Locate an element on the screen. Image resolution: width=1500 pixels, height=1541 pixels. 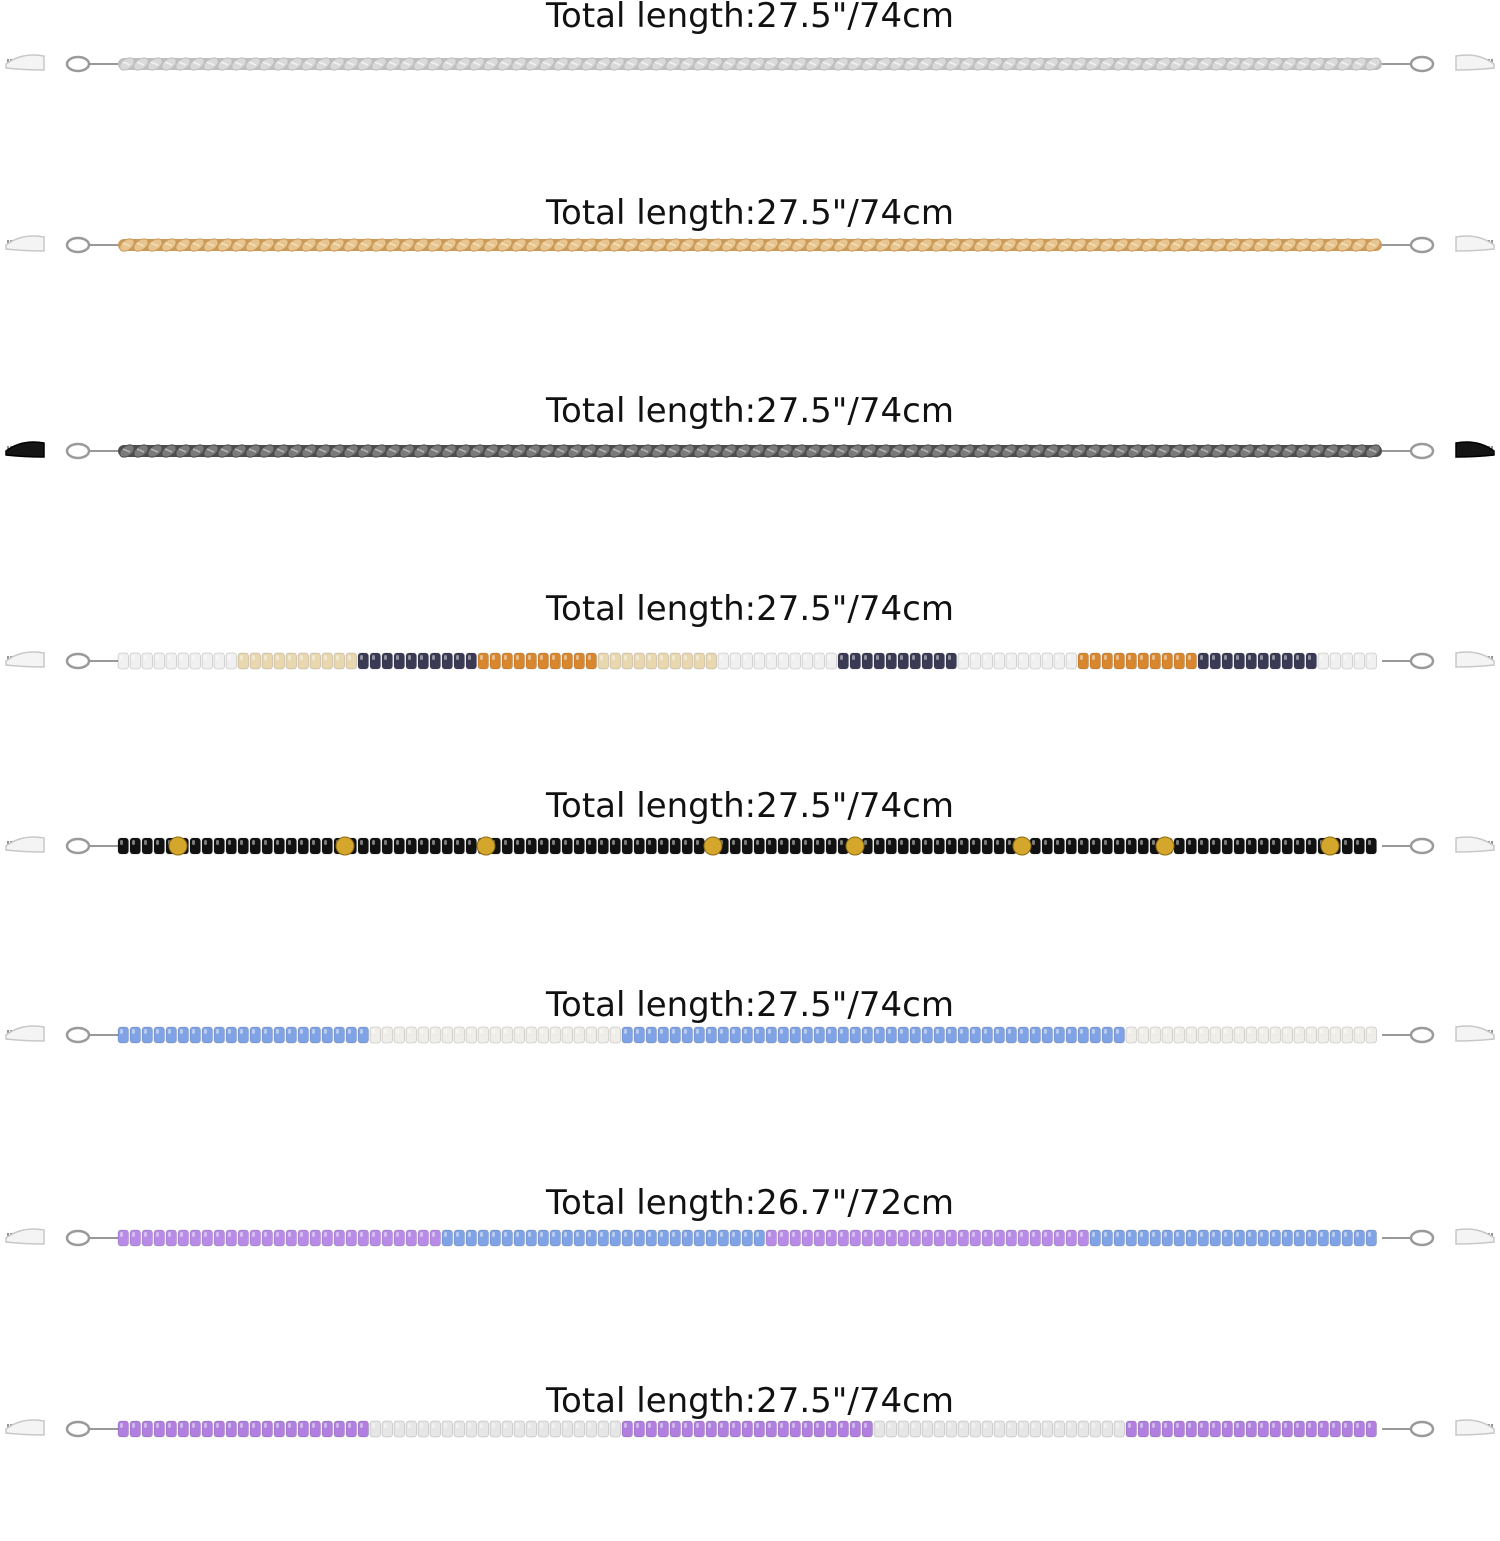
length-caption: Total length:26.7"/72cm is located at coordinates (750, 1203).